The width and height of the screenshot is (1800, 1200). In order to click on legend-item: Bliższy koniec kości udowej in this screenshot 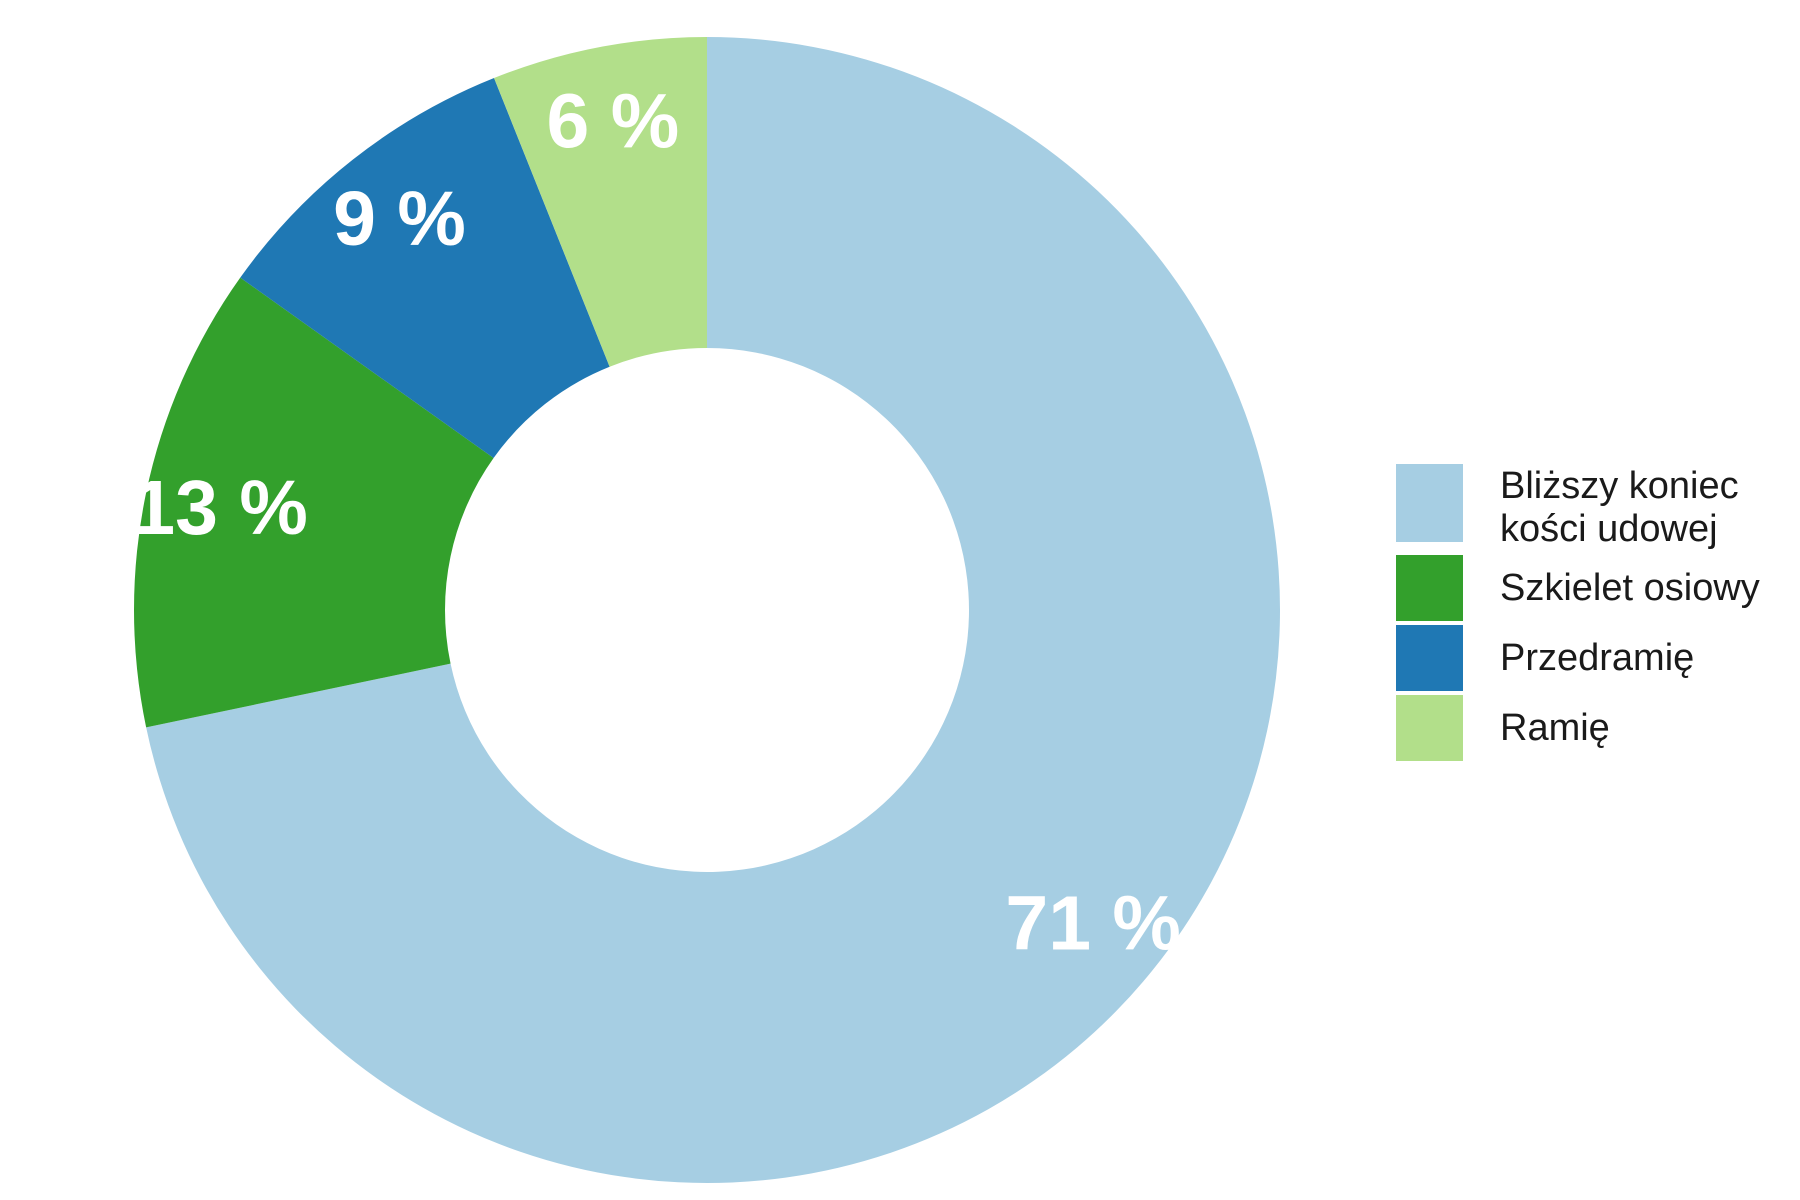, I will do `click(1596, 507)`.